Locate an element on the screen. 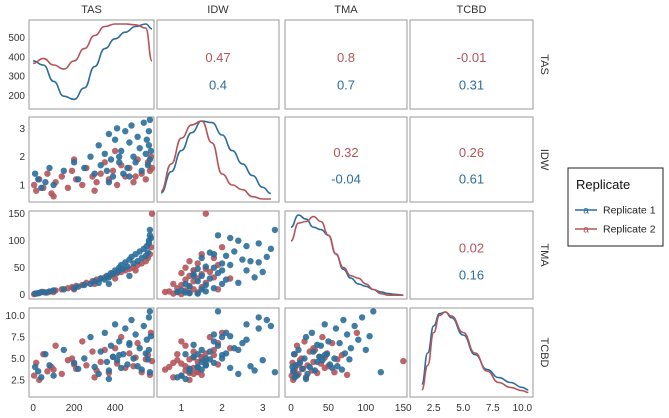  density-curve-tma-rep1 is located at coordinates (347, 255).